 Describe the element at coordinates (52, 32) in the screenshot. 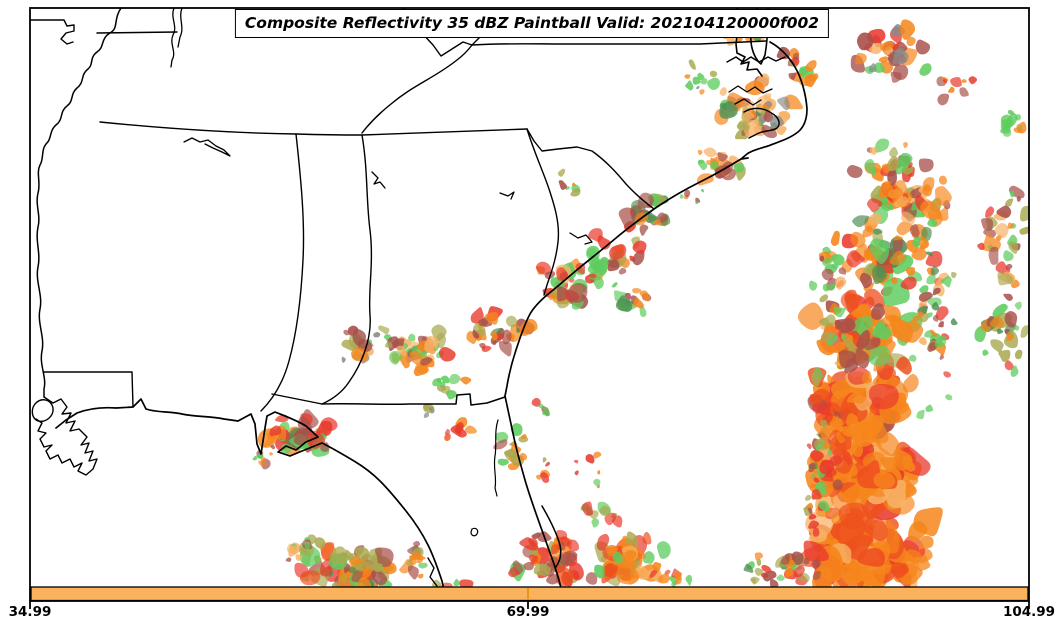

I see `border-kentucky-bend` at that location.